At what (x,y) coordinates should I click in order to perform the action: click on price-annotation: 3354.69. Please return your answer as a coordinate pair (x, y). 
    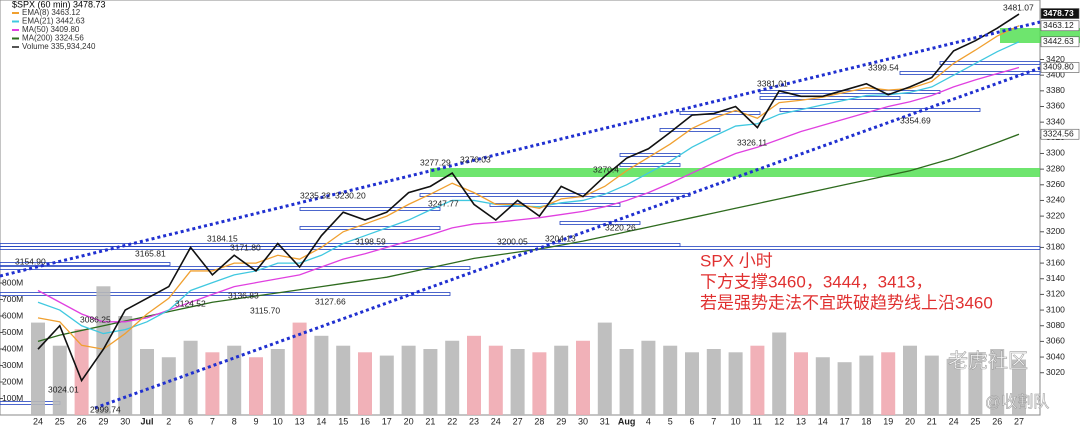
    Looking at the image, I should click on (915, 120).